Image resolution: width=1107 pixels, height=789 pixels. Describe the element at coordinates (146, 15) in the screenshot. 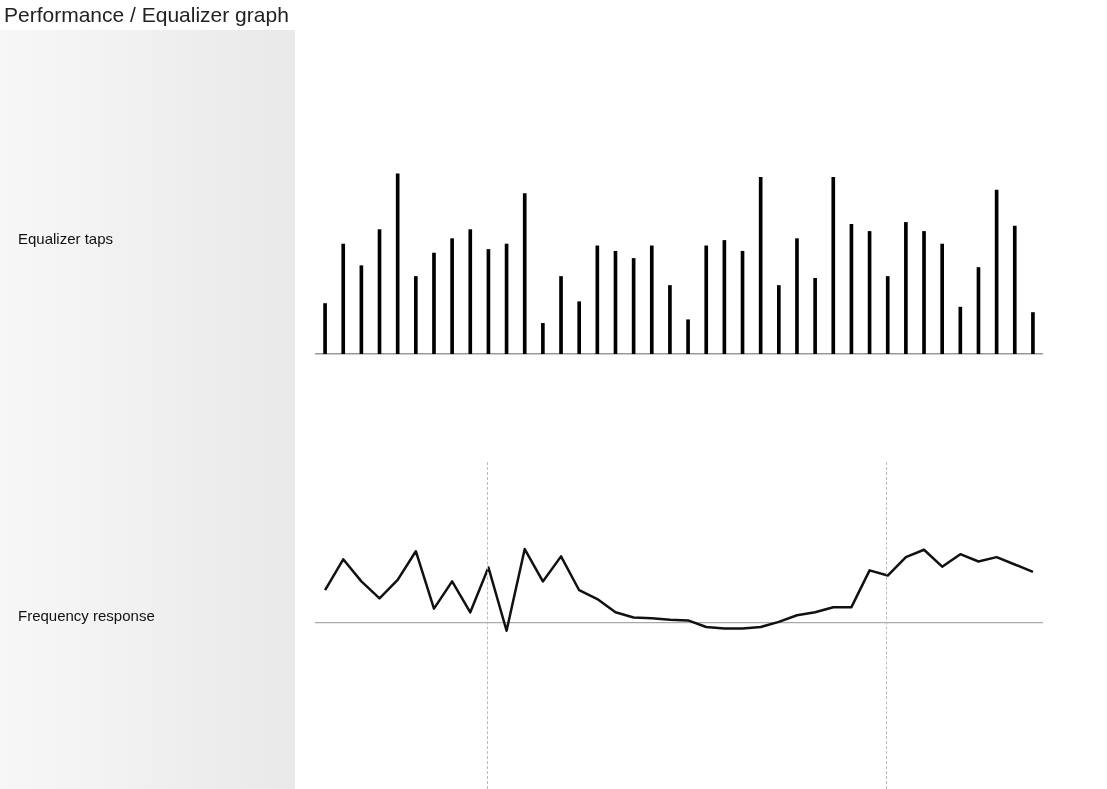

I see `text: Performance / Equalizer graph` at that location.